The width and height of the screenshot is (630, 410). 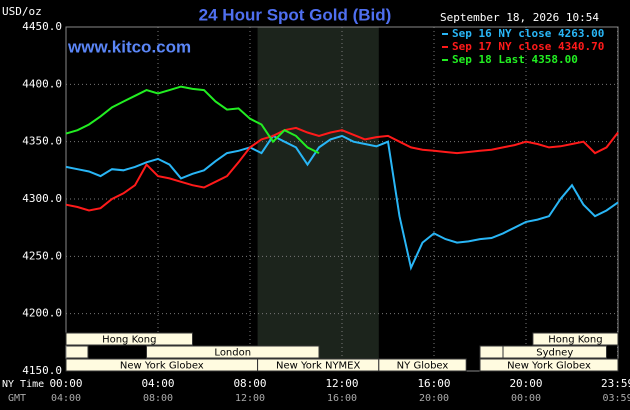 What do you see at coordinates (42, 83) in the screenshot?
I see `y-tick-label: 4400.0` at bounding box center [42, 83].